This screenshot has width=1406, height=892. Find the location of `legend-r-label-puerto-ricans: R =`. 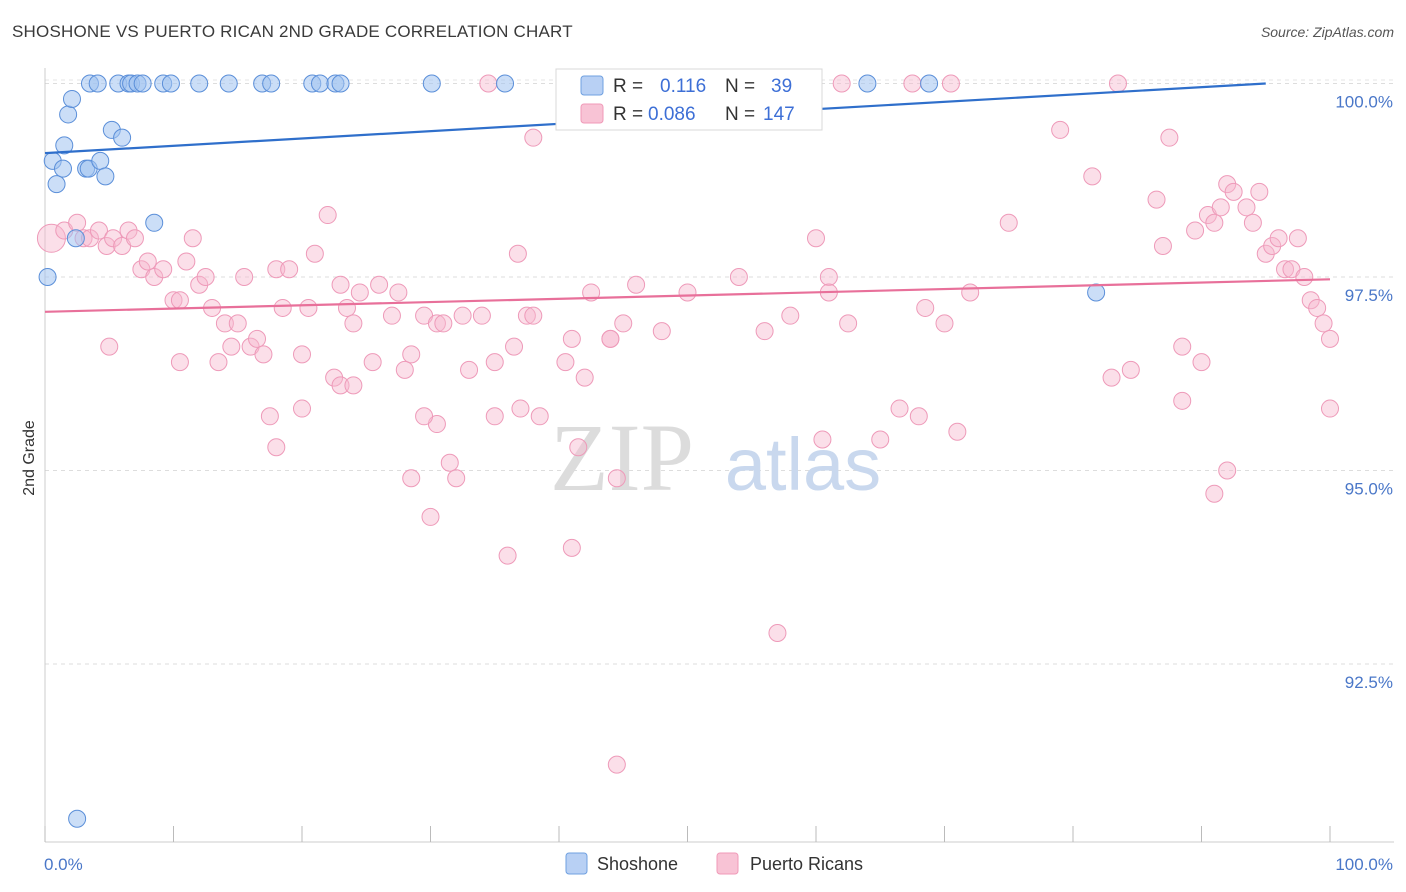

legend-r-label-puerto-ricans: R = is located at coordinates (628, 114).